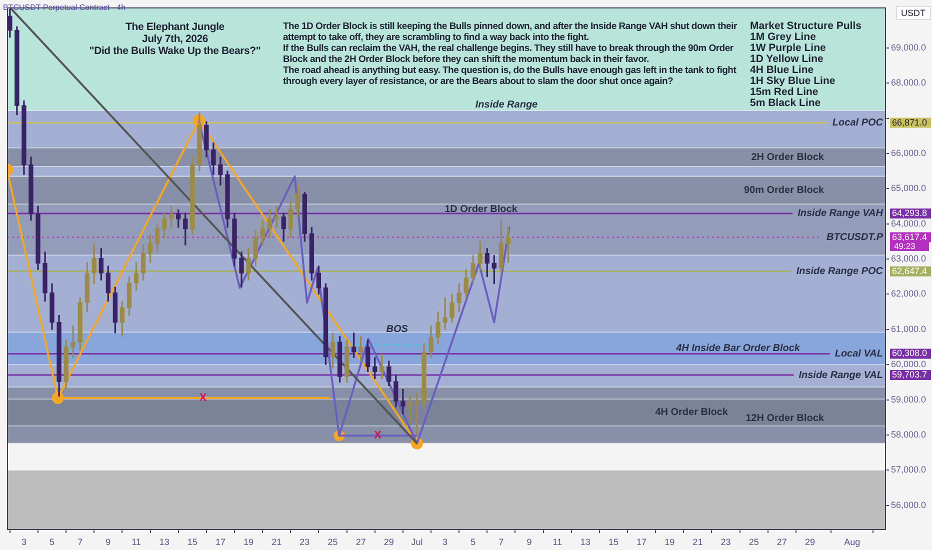 This screenshot has height=550, width=932. What do you see at coordinates (785, 92) in the screenshot?
I see `annotation: 15m Red Line` at bounding box center [785, 92].